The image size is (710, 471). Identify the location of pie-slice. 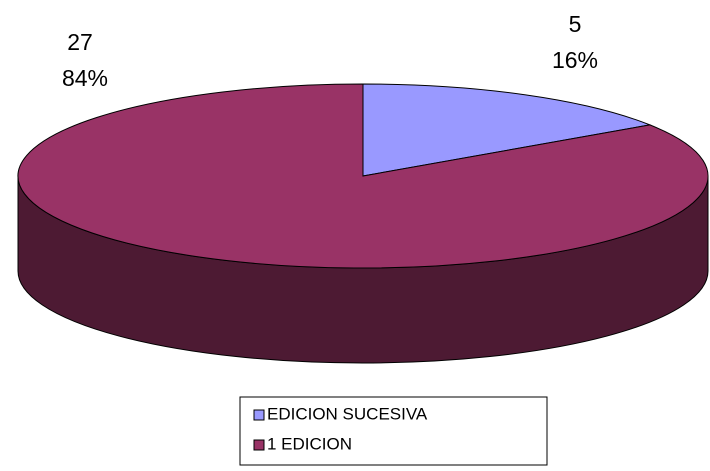
(507, 130).